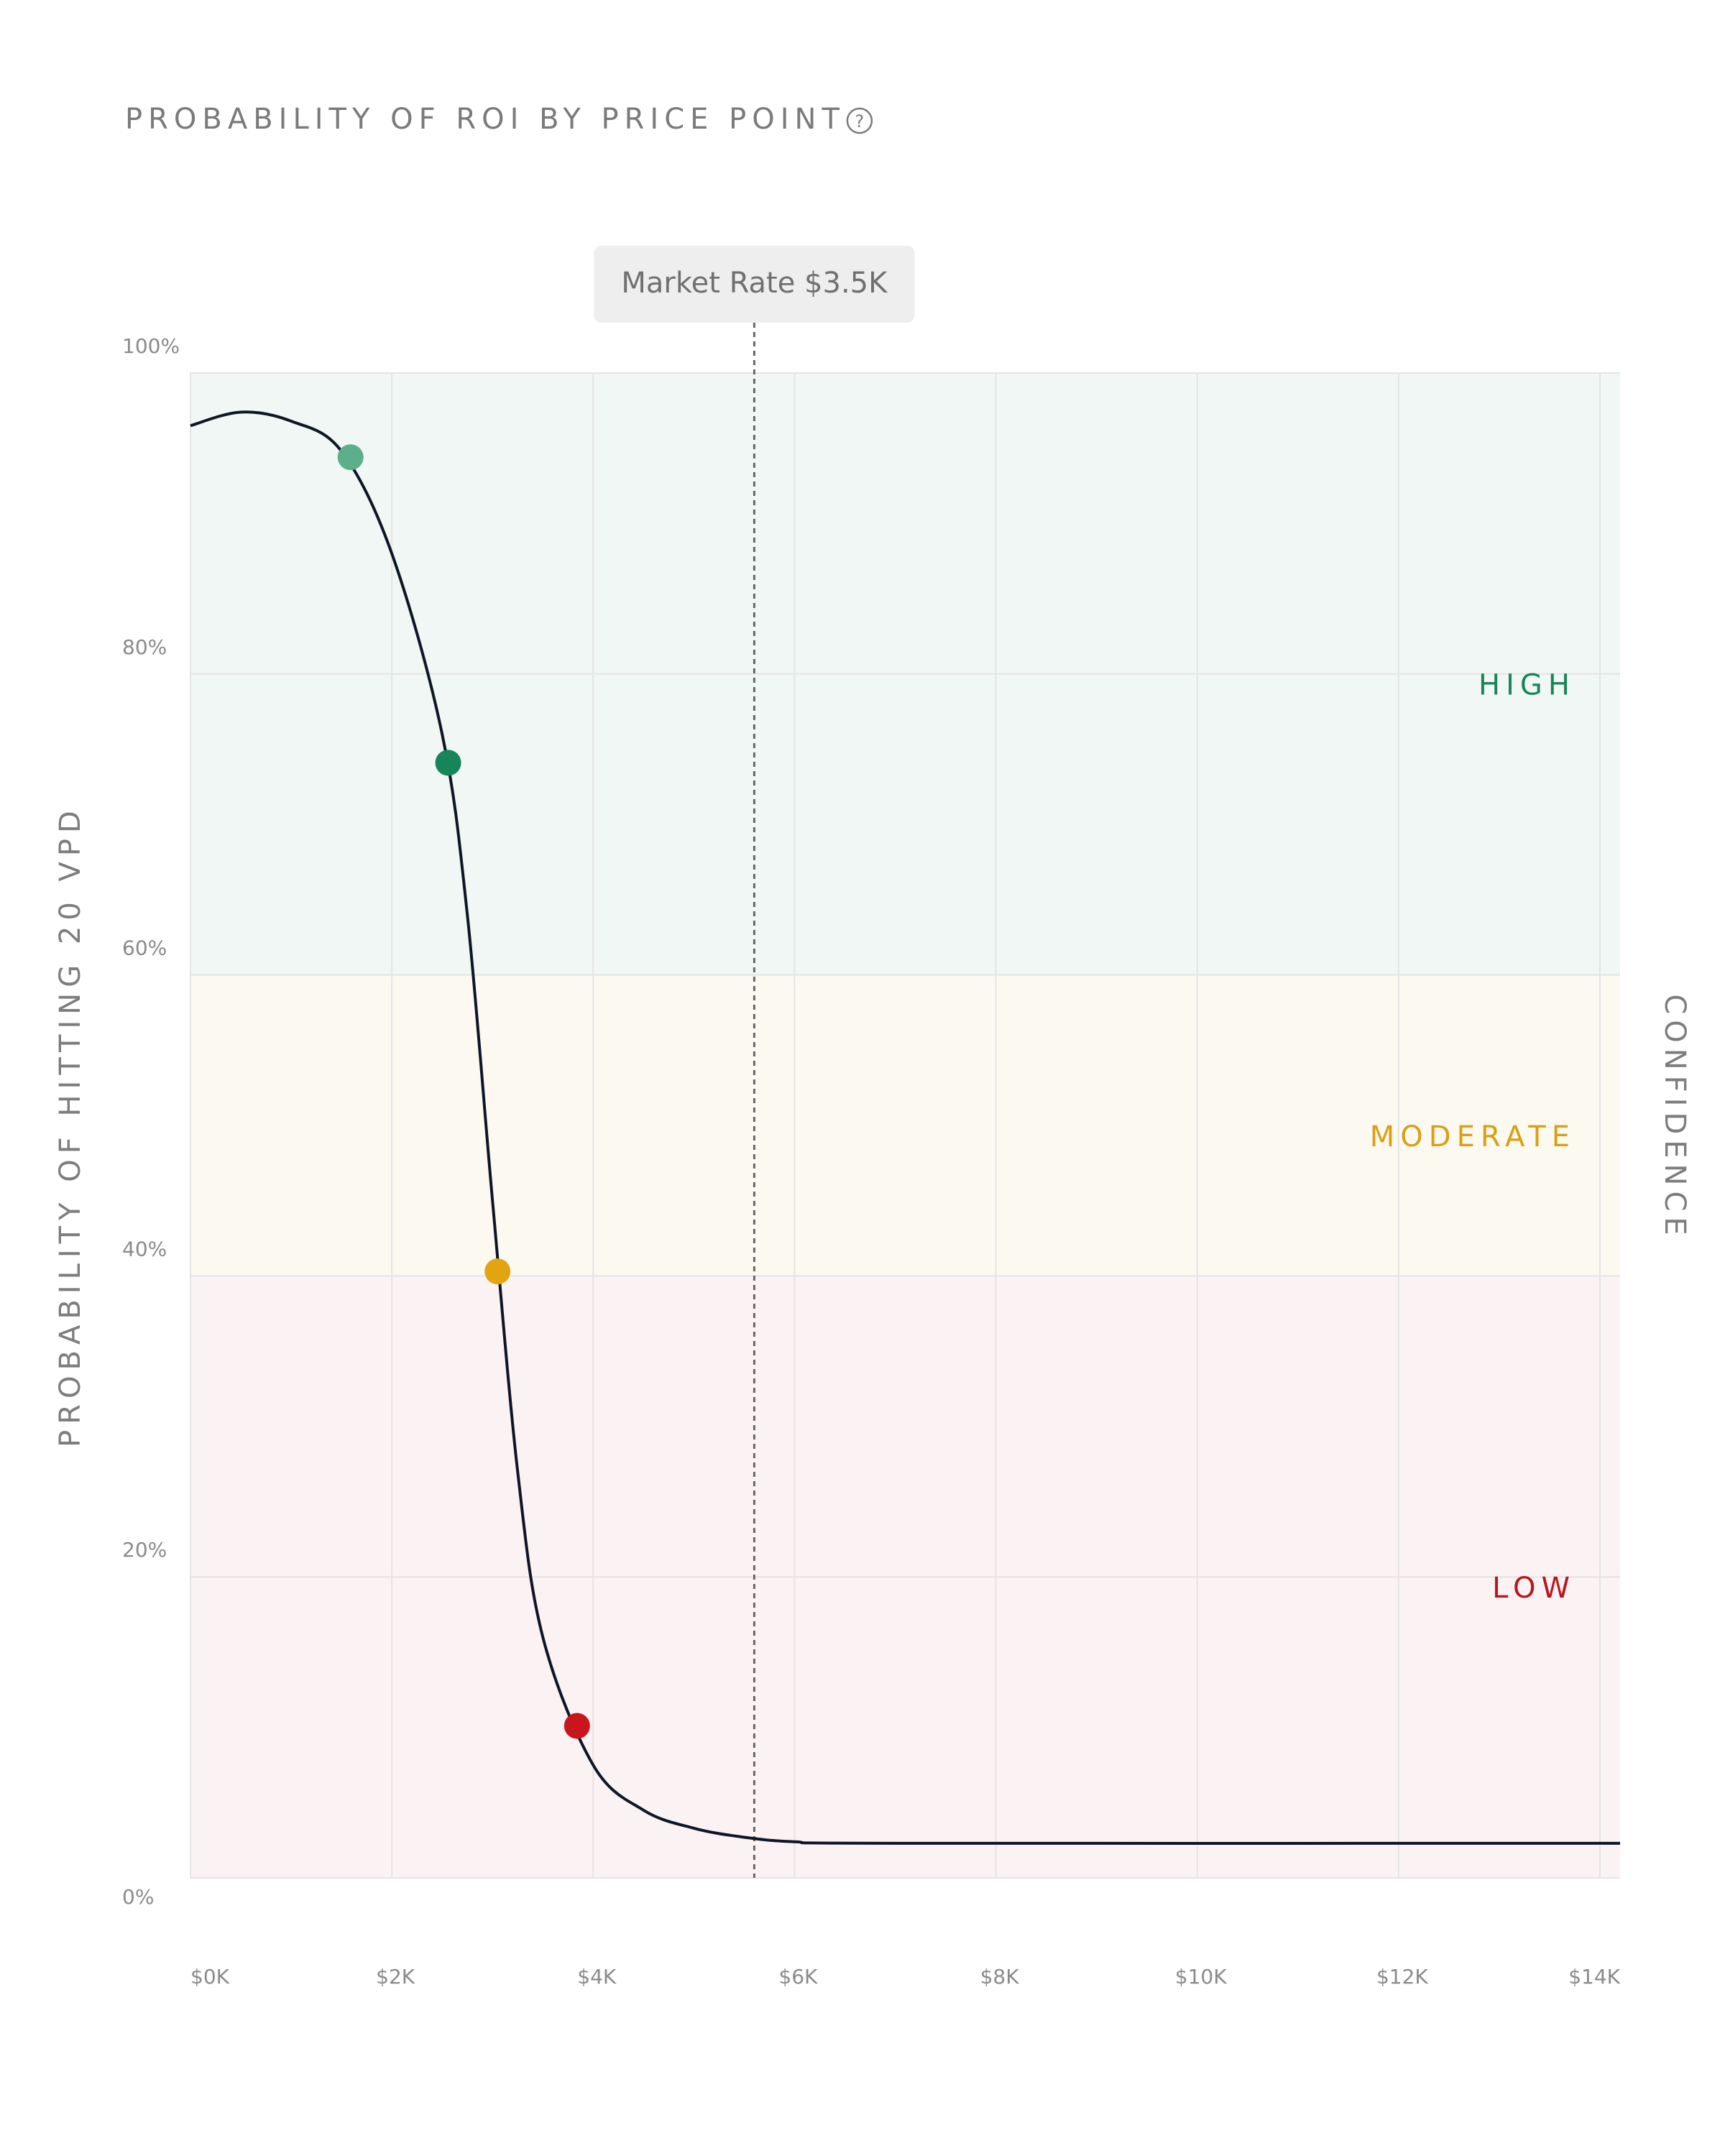 The image size is (1725, 2156). What do you see at coordinates (1534, 1588) in the screenshot?
I see `band-label: LOW` at bounding box center [1534, 1588].